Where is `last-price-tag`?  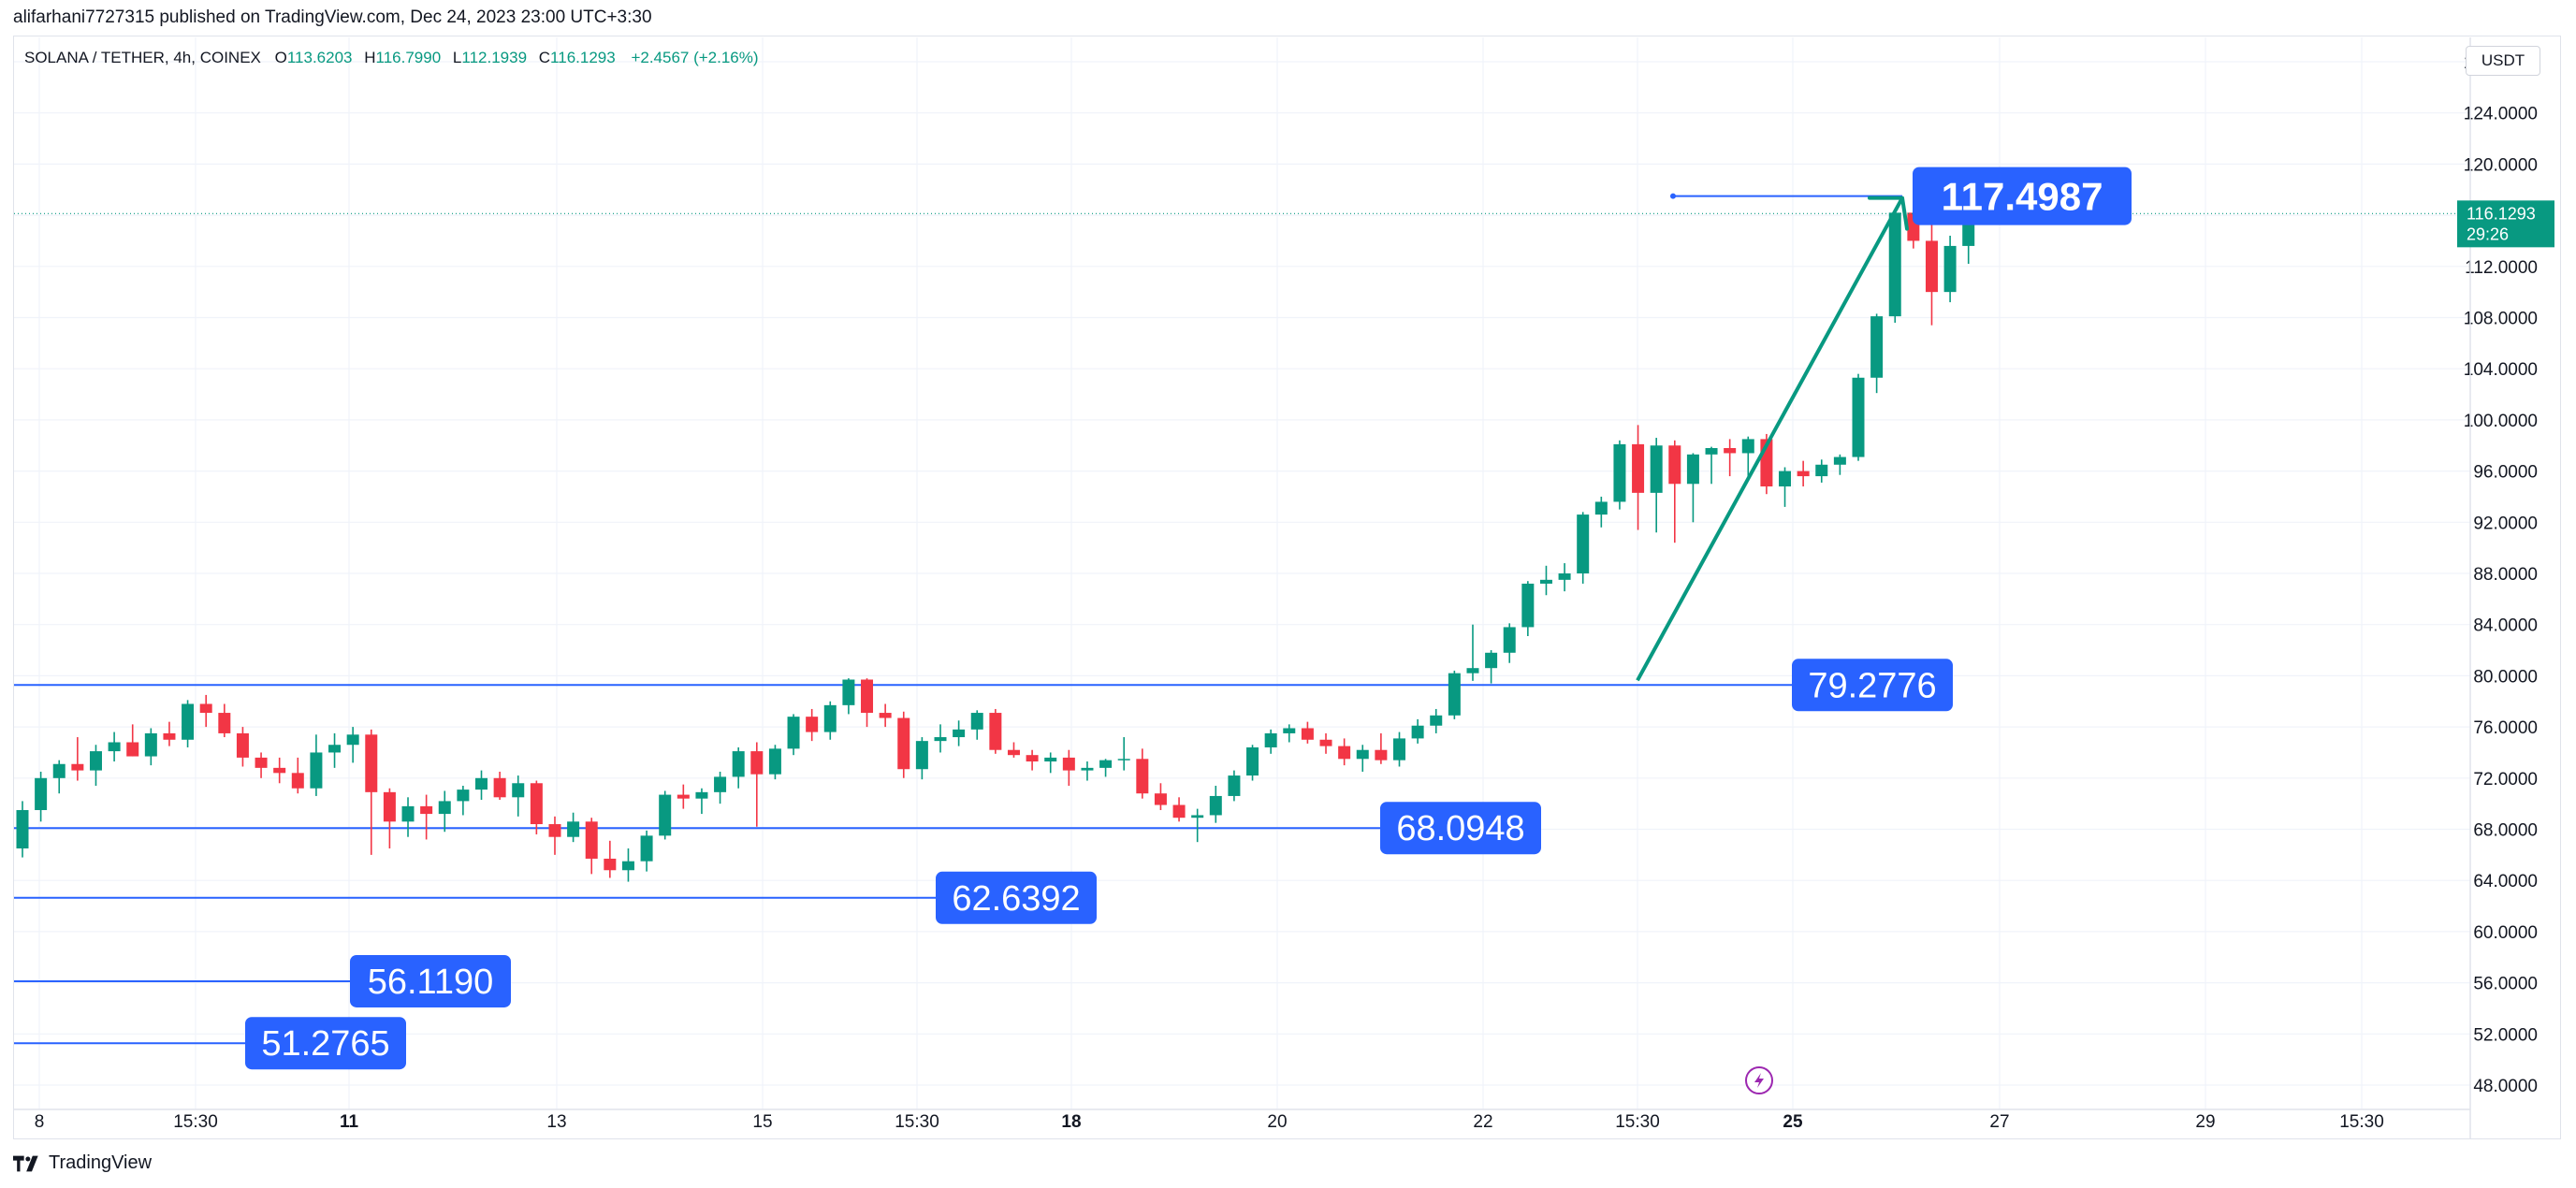
last-price-tag is located at coordinates (2505, 224).